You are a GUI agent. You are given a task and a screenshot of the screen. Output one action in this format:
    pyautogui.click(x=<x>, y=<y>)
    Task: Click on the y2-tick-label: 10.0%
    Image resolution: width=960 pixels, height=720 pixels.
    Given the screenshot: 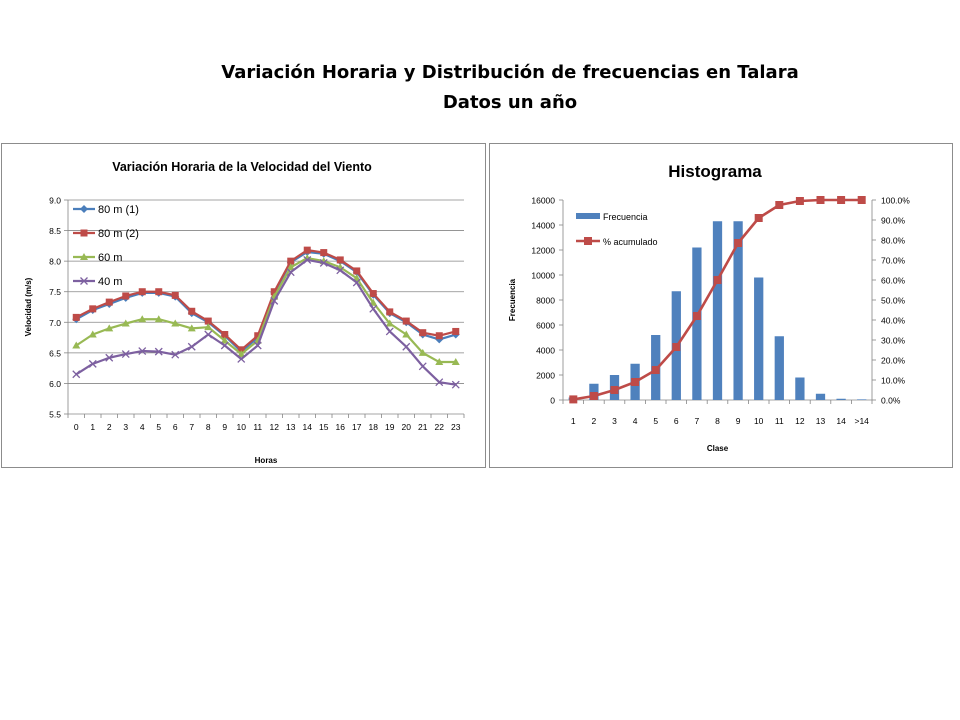 What is the action you would take?
    pyautogui.click(x=893, y=381)
    